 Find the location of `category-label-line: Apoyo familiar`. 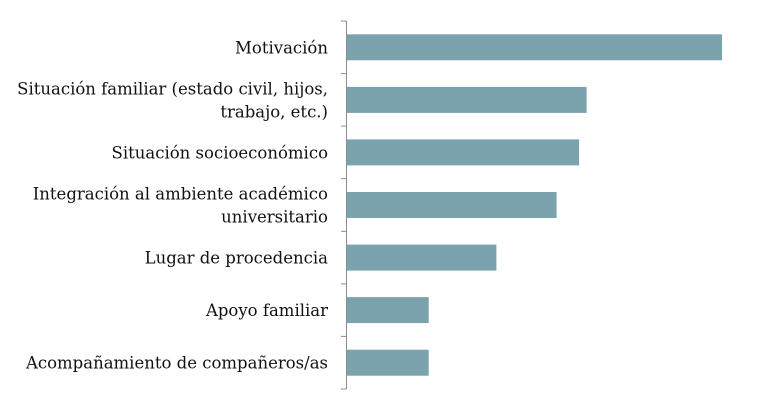

category-label-line: Apoyo familiar is located at coordinates (266, 310).